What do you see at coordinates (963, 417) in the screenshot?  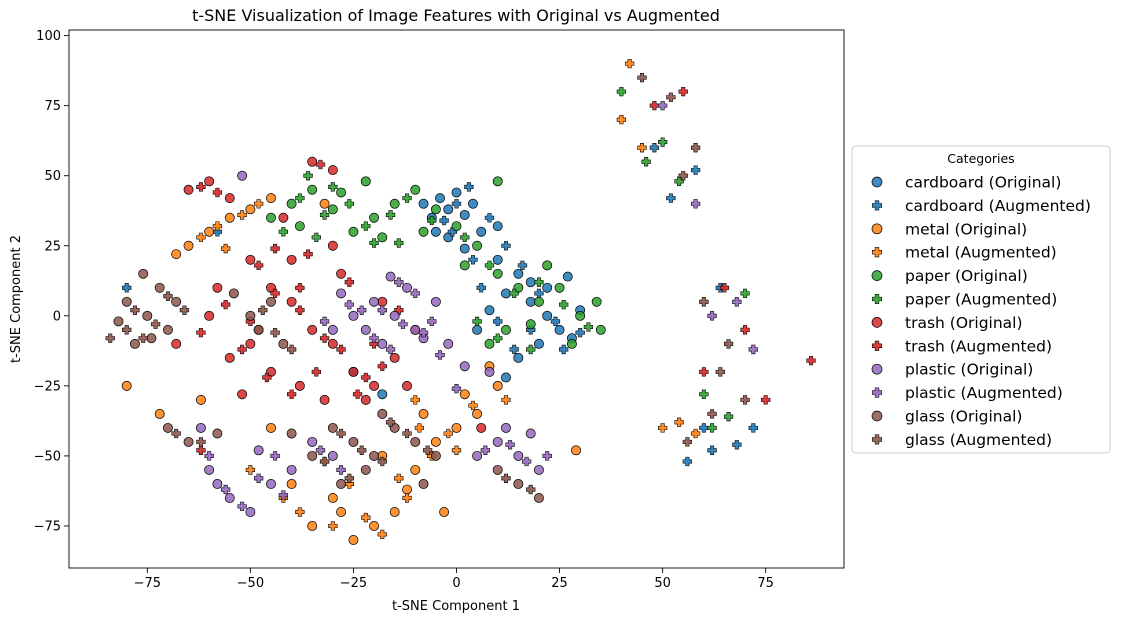 I see `legend-label: glass (Original)` at bounding box center [963, 417].